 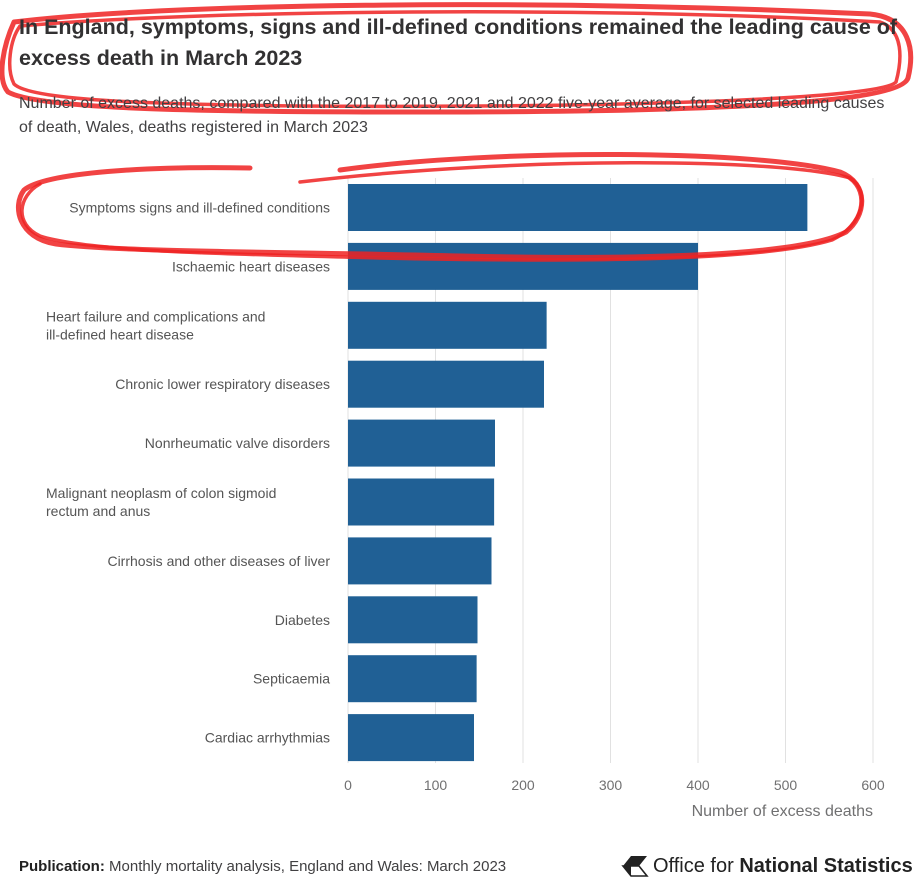 What do you see at coordinates (786, 785) in the screenshot?
I see `x-tick-label: 500` at bounding box center [786, 785].